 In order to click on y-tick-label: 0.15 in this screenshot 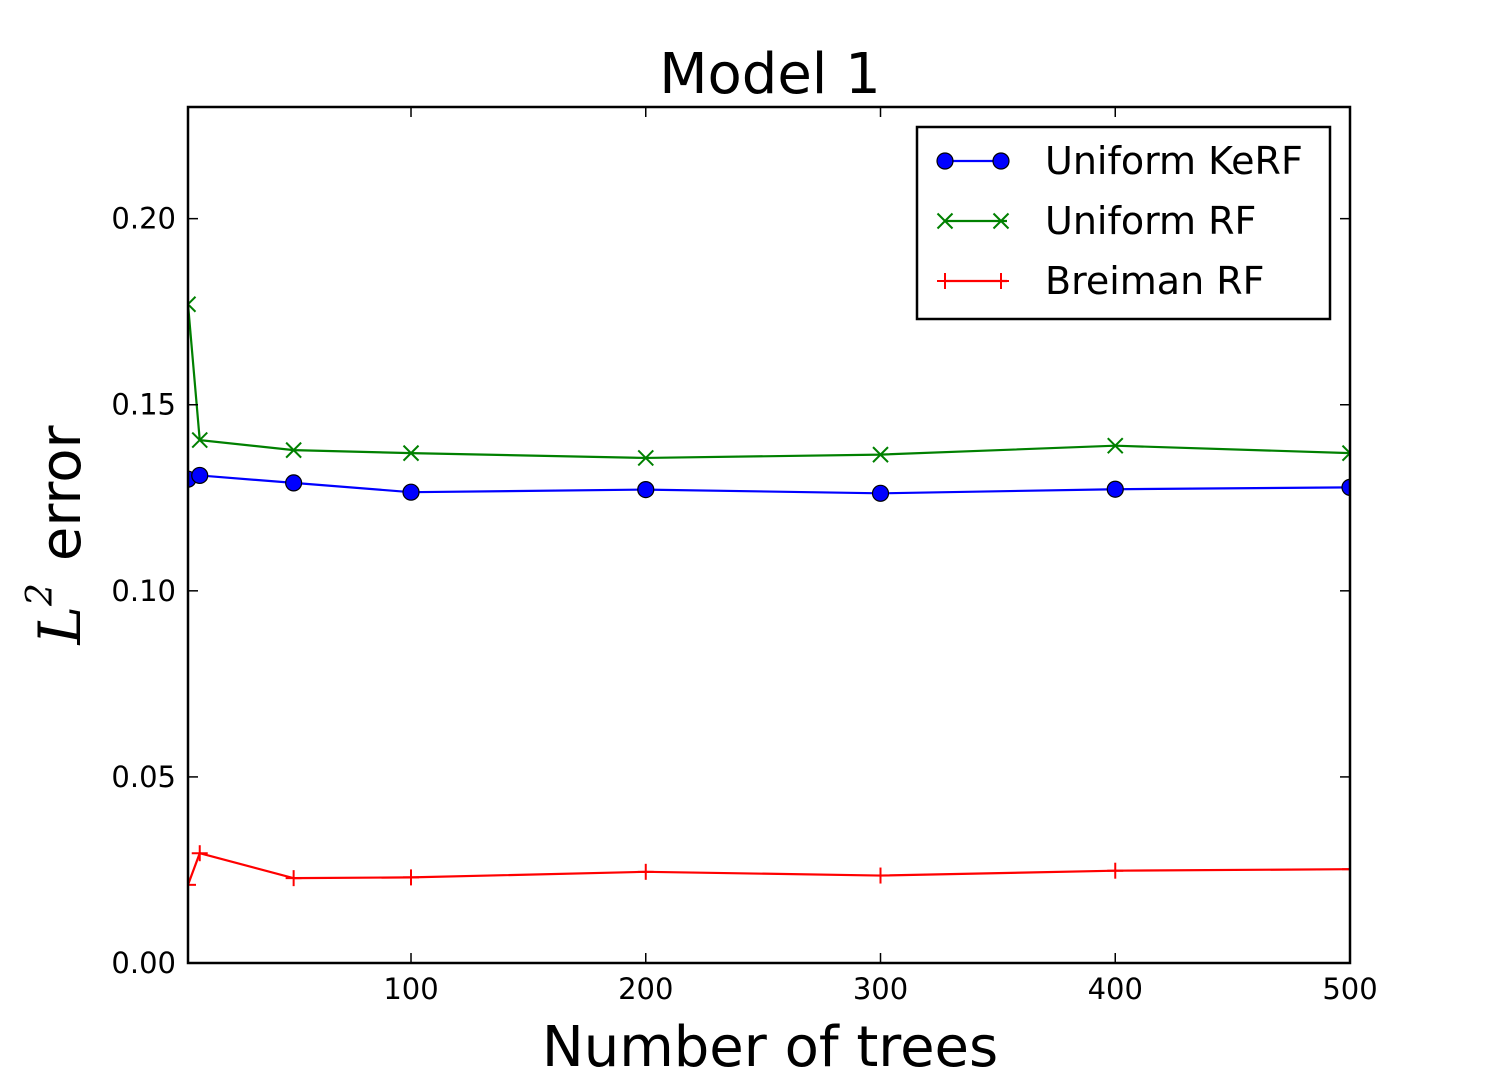, I will do `click(143, 405)`.